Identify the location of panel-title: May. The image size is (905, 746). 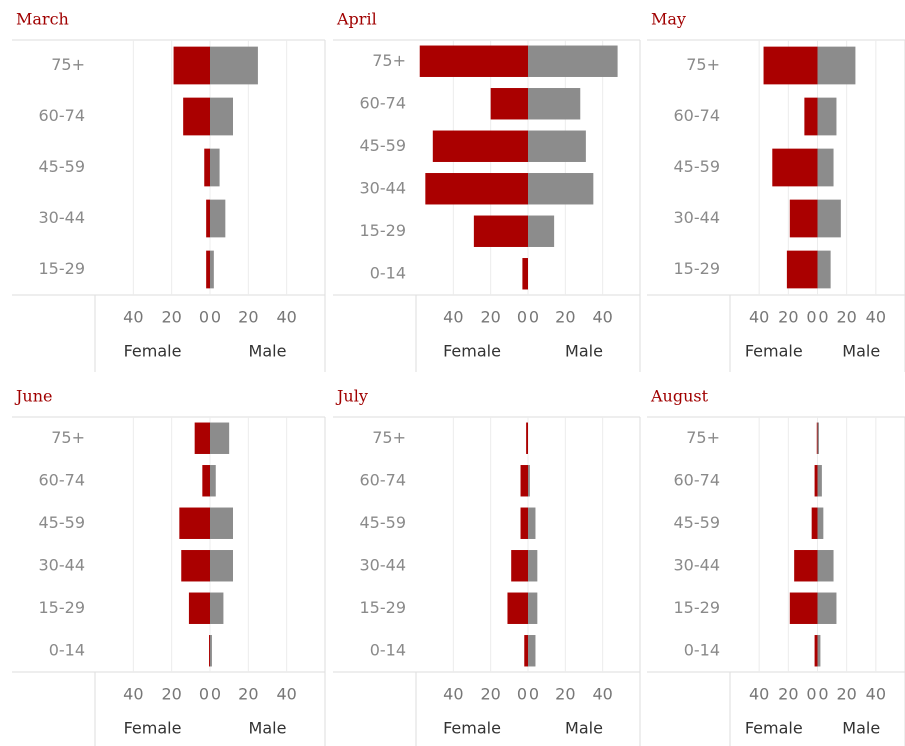
(668, 19).